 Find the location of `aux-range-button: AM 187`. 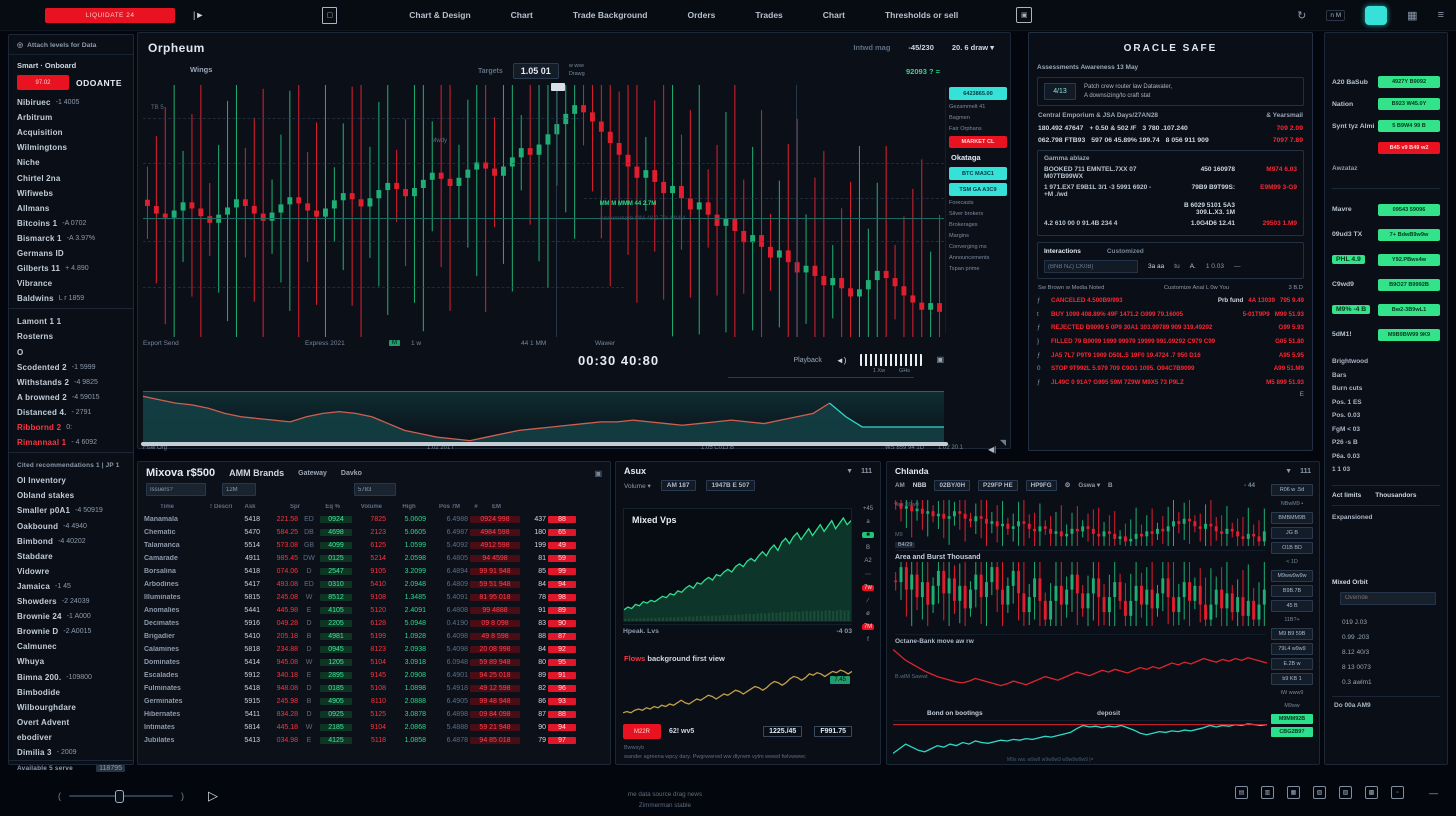

aux-range-button: AM 187 is located at coordinates (678, 485).